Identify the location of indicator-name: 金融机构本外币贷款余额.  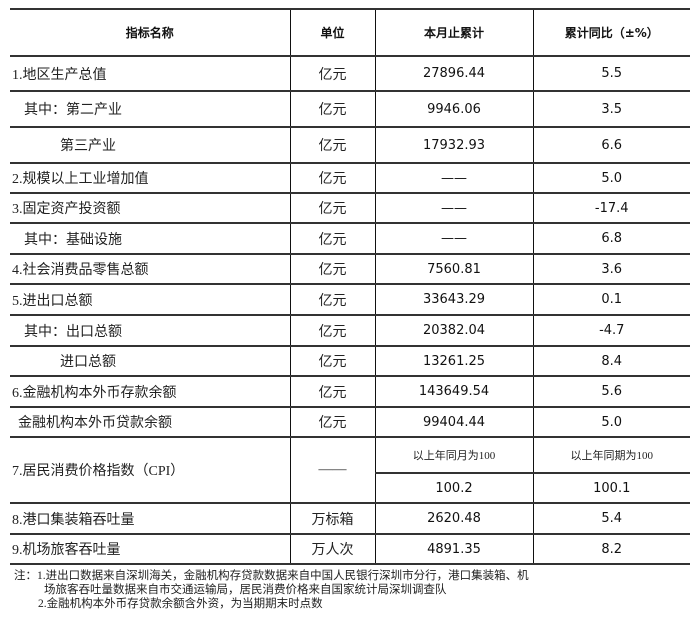
(150, 422).